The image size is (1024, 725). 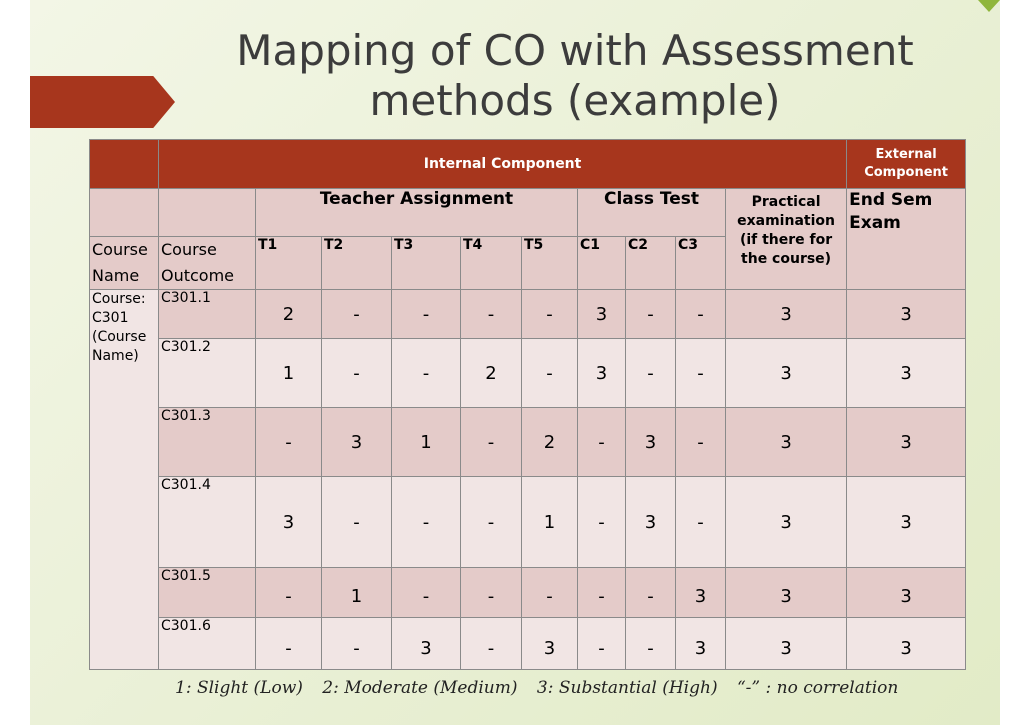 I want to click on header-row-components: Internal Component External Component, so click(x=528, y=164).